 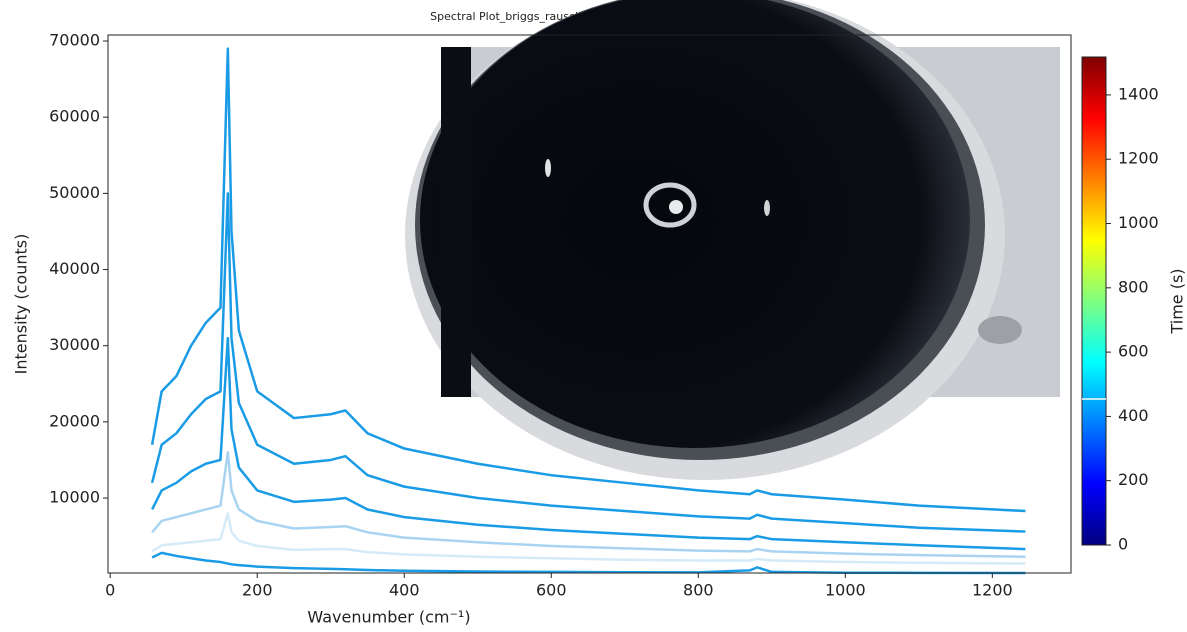 I want to click on colorbar-label: Time (s), so click(x=1177, y=301).